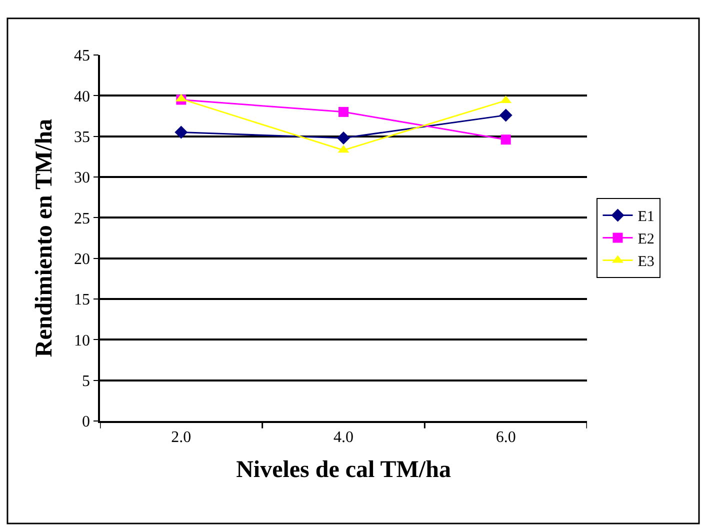 The image size is (707, 531). I want to click on y-tick-label: 20, so click(82, 259).